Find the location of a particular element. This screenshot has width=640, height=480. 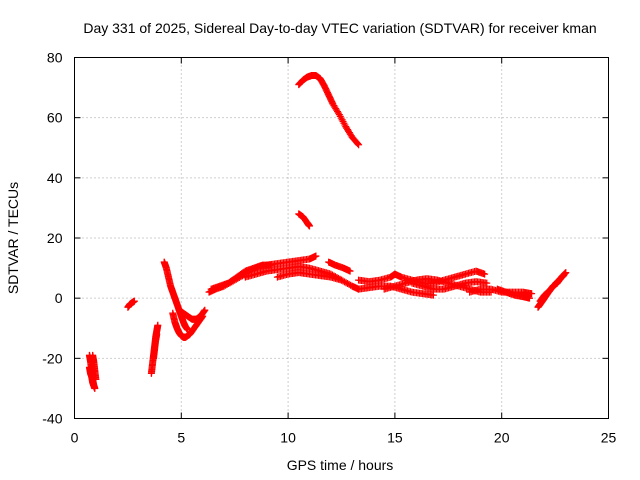

y-tick-label: 40 is located at coordinates (55, 178).